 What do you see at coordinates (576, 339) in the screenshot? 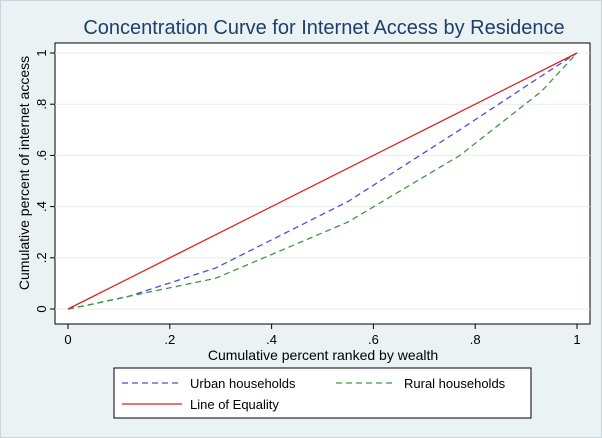
I see `x-tick-label-5: 1` at bounding box center [576, 339].